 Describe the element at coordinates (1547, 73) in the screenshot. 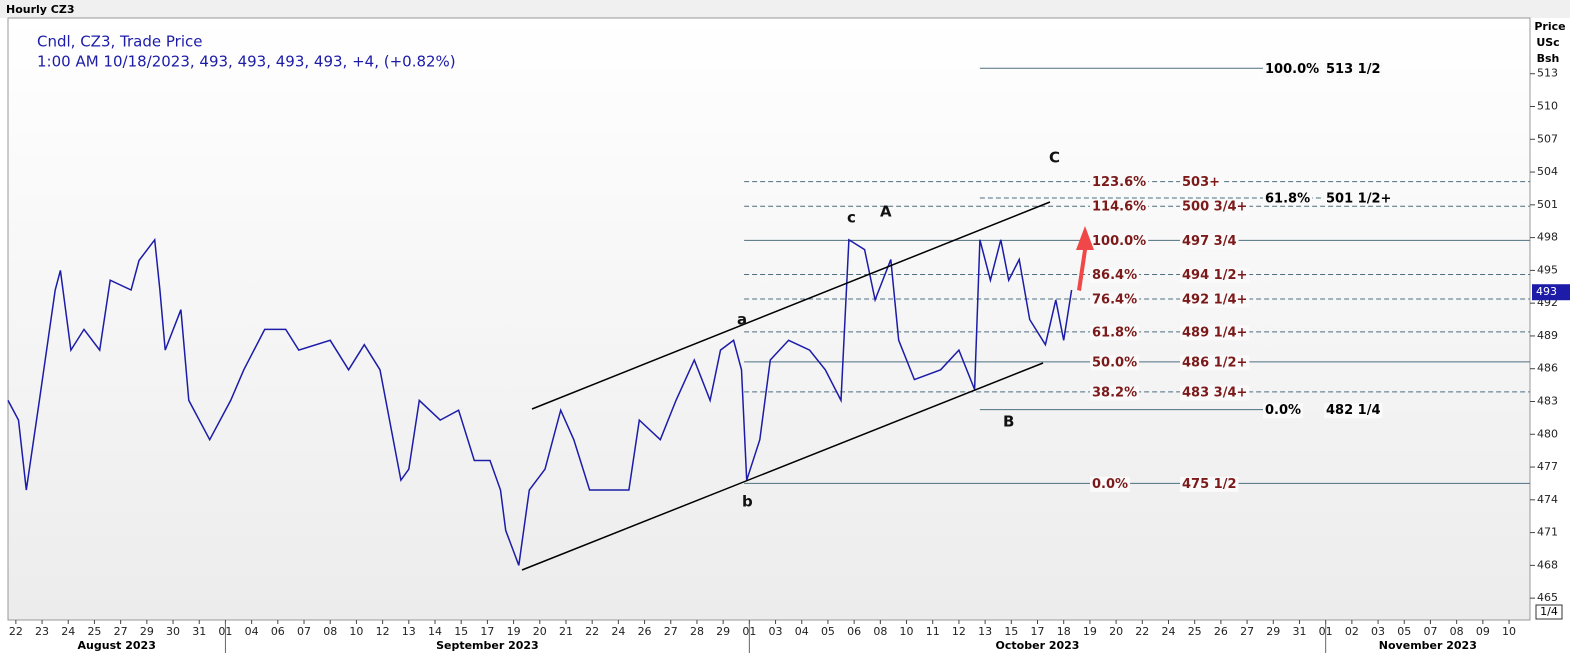

I see `y-tick-label: 513` at that location.